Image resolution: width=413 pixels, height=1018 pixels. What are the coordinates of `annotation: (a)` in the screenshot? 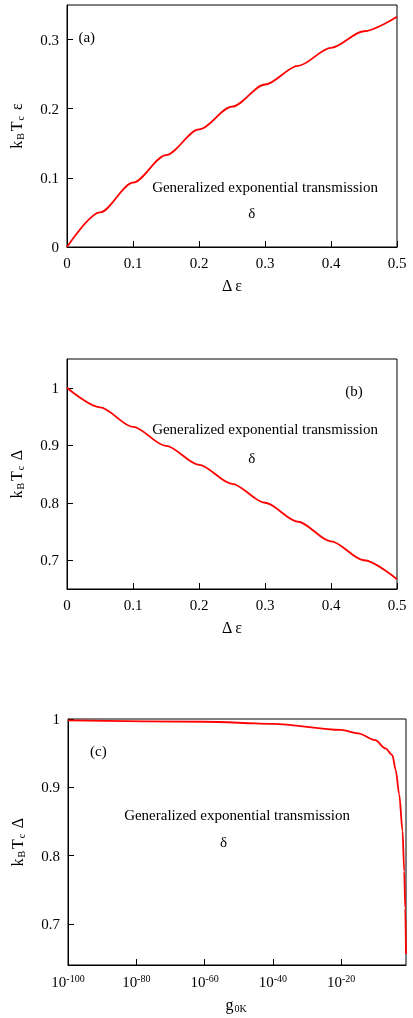 It's located at (87, 37).